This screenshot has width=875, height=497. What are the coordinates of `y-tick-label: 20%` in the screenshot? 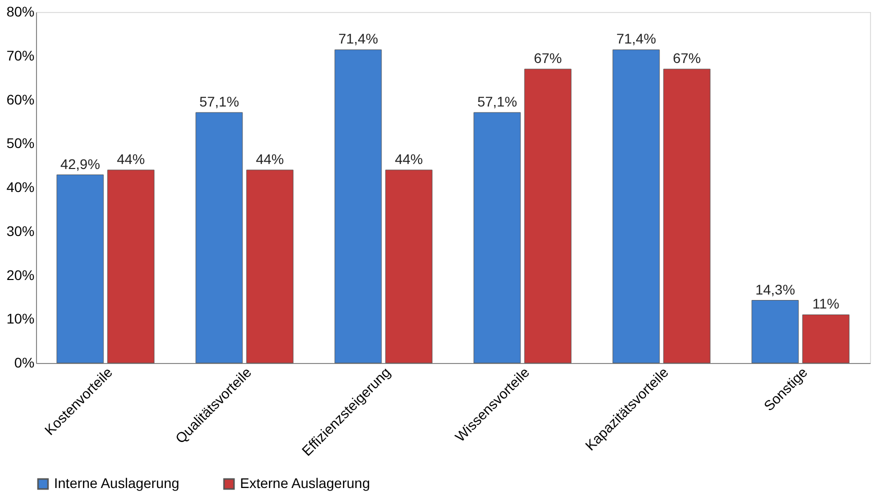 It's located at (20, 274).